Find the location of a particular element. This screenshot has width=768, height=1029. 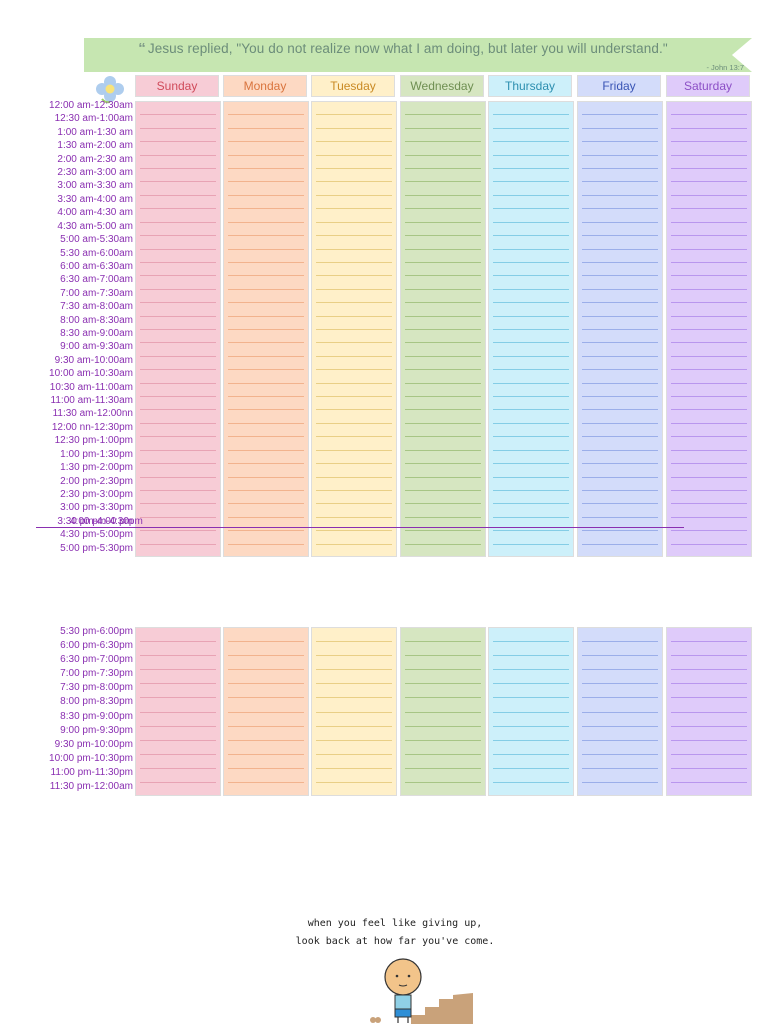

day-column-saturday-upper is located at coordinates (709, 329).